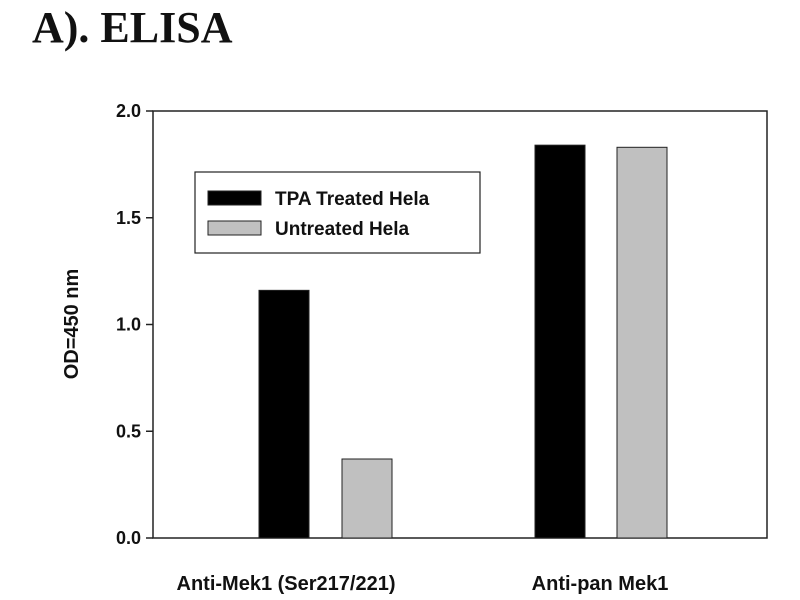 The height and width of the screenshot is (600, 800). What do you see at coordinates (352, 199) in the screenshot?
I see `legend-label: TPA Treated Hela` at bounding box center [352, 199].